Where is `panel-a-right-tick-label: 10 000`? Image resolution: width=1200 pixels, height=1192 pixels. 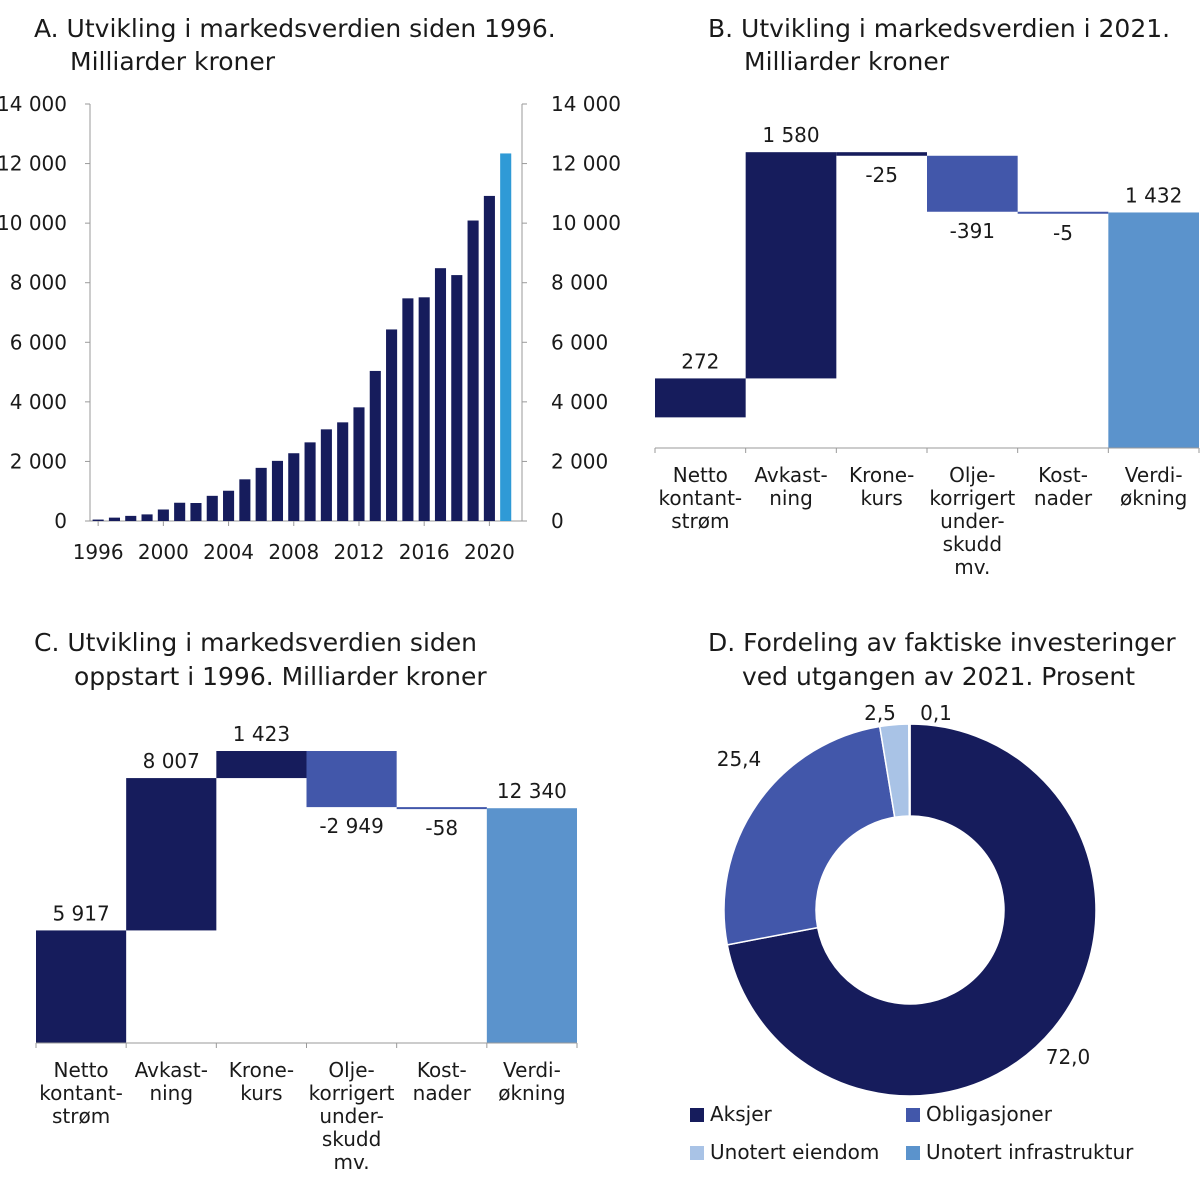 panel-a-right-tick-label: 10 000 is located at coordinates (586, 223).